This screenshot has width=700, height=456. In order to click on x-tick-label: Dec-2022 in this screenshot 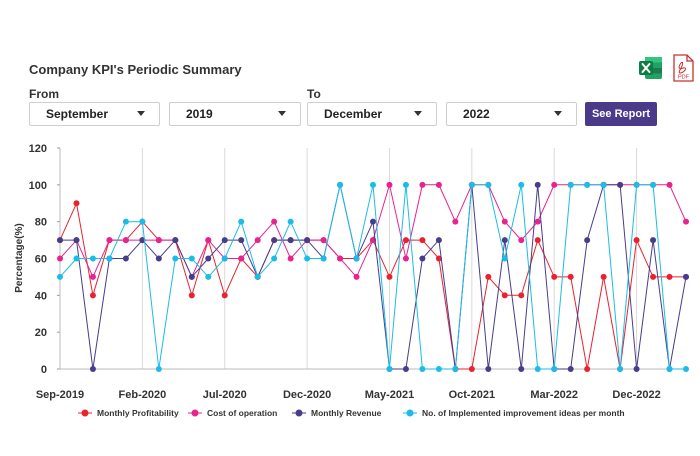, I will do `click(636, 395)`.